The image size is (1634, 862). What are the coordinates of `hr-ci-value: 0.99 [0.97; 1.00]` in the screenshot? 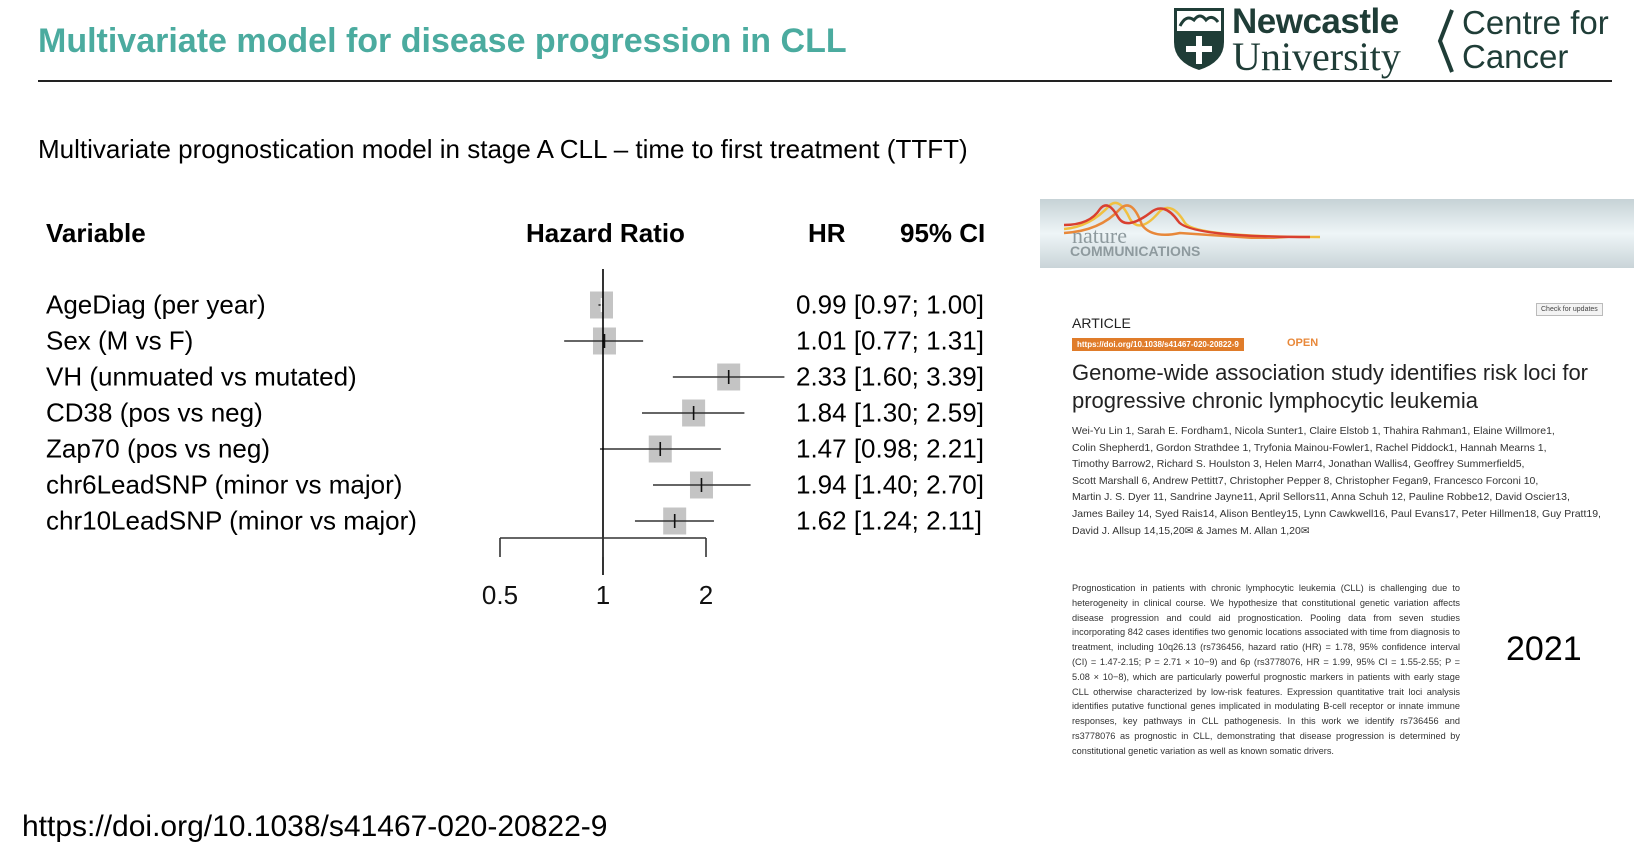 It's located at (890, 304).